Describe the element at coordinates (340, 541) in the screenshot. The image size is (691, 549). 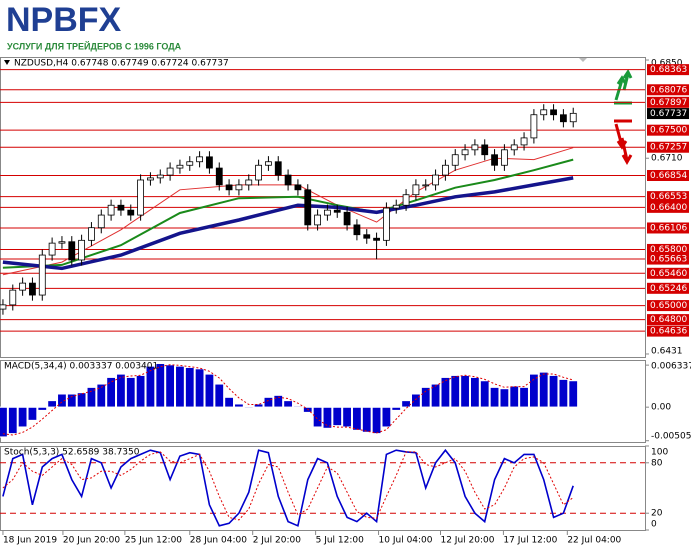
I see `x-tick-label: 5 Jul 12:00` at that location.